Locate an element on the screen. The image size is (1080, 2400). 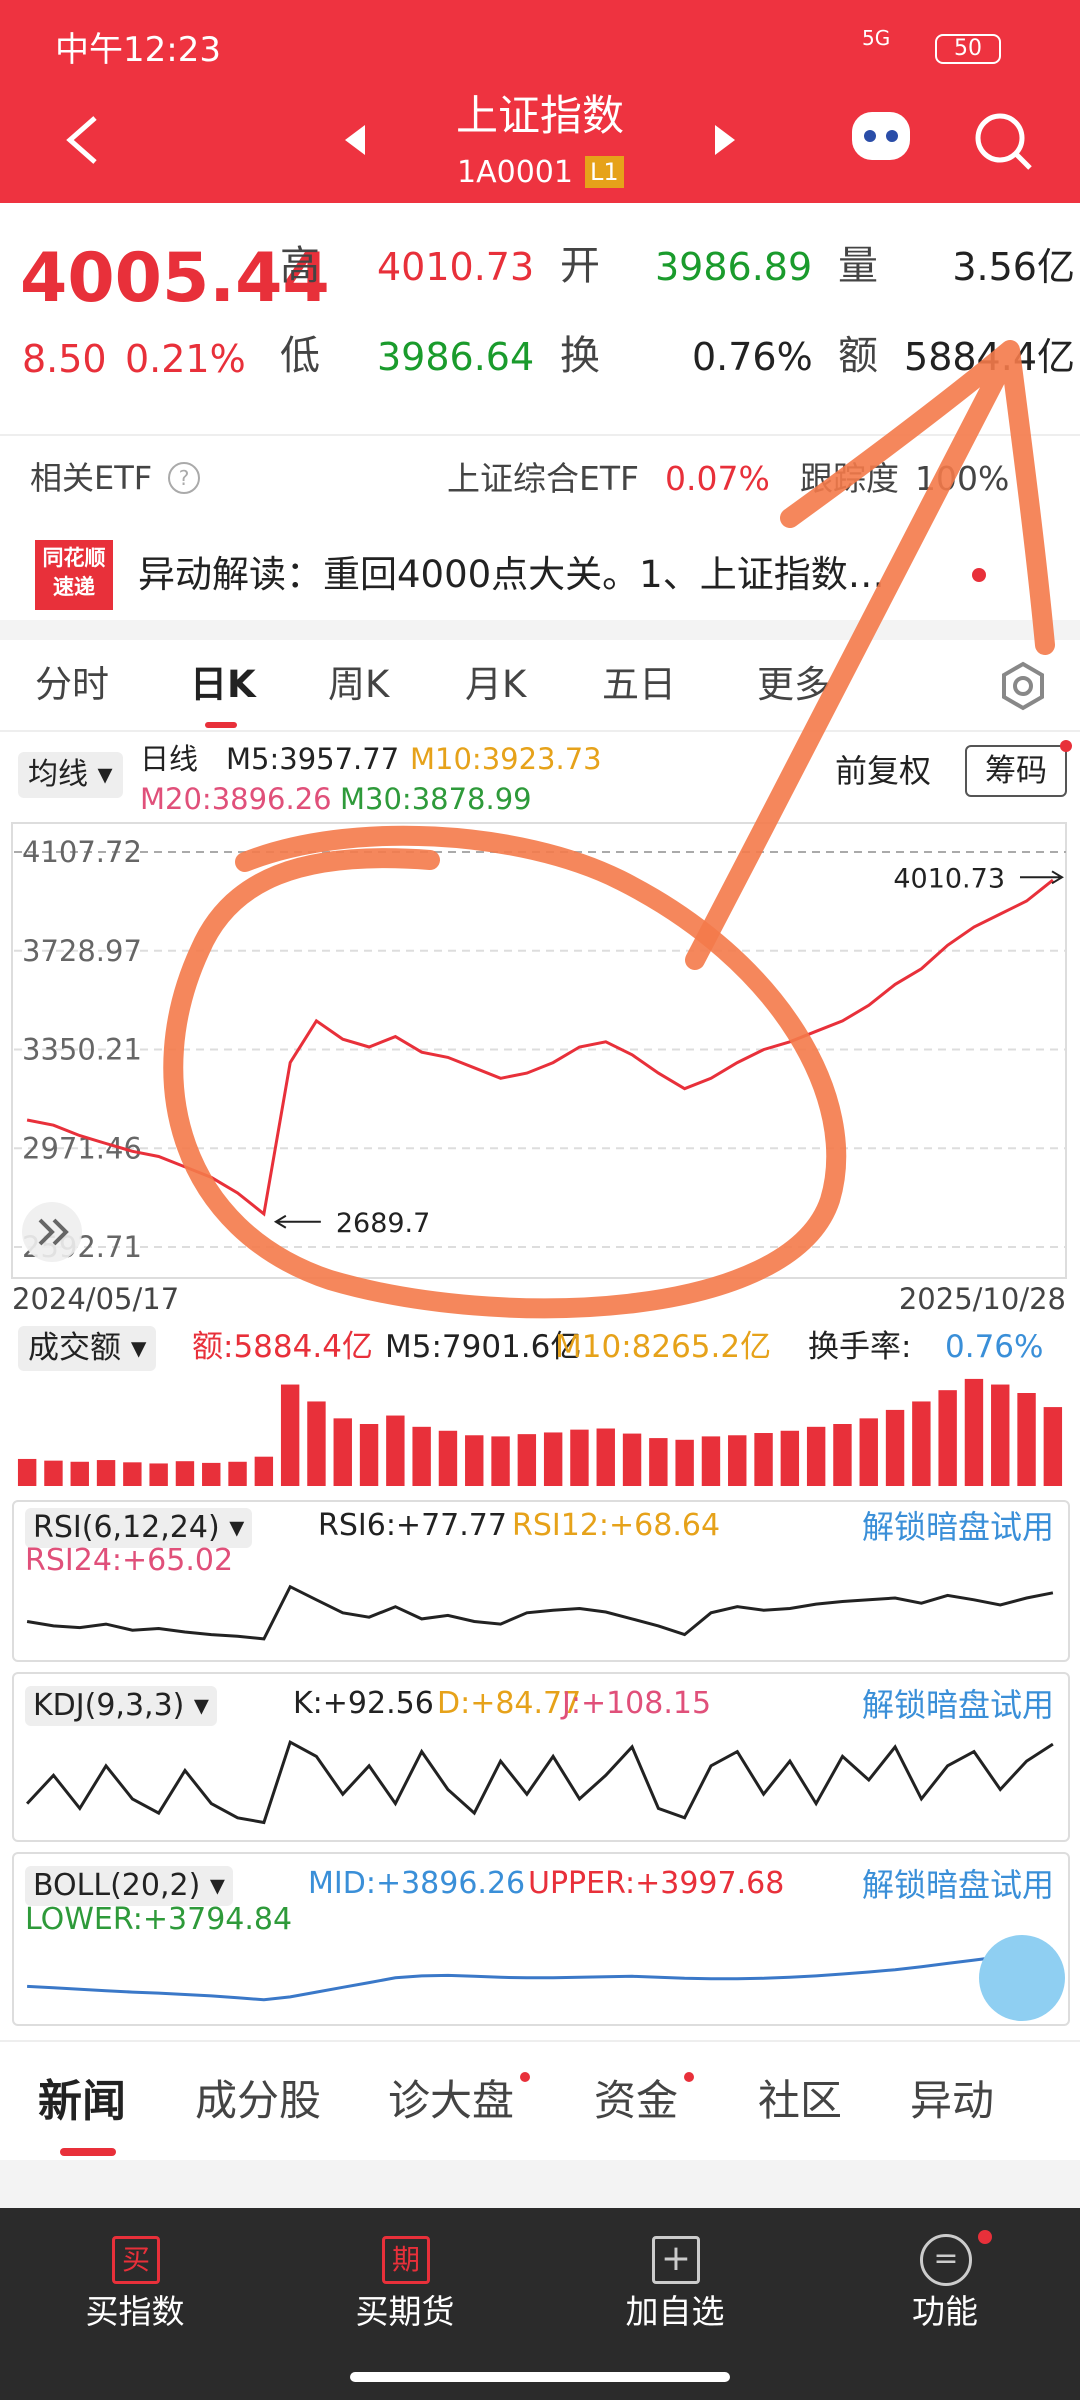
nav-label: 功能 is located at coordinates (945, 2311).